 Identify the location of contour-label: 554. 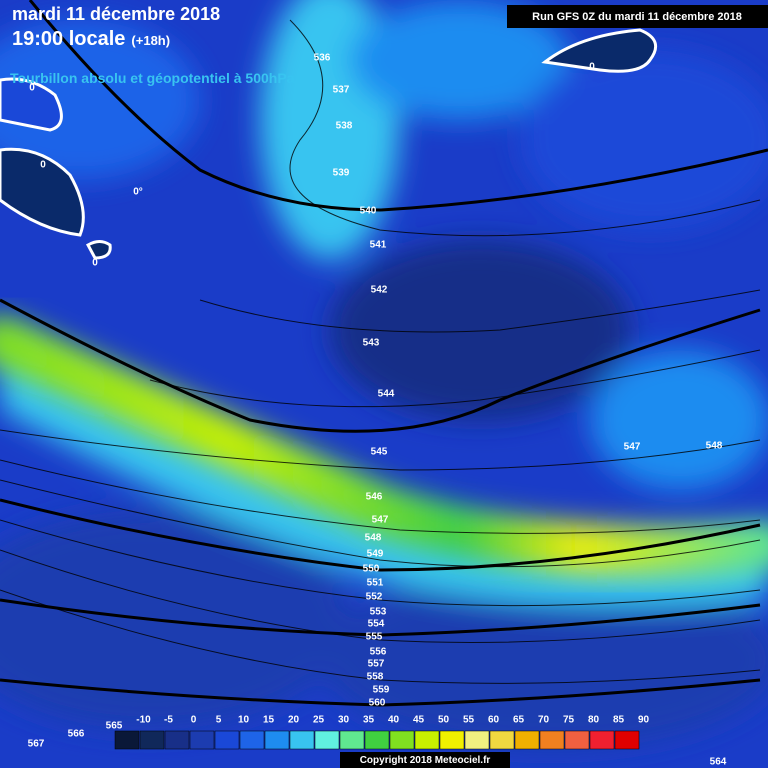
(376, 624).